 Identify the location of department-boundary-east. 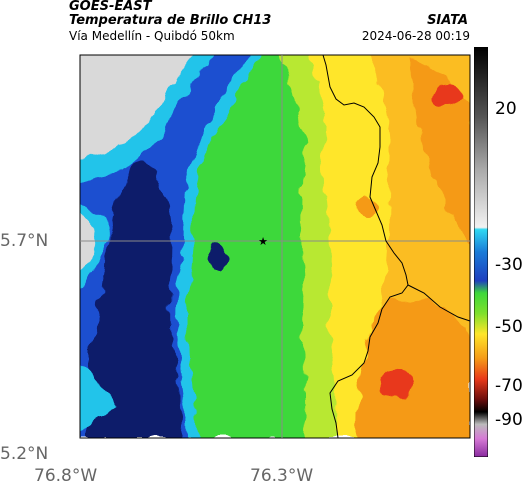
(439, 303).